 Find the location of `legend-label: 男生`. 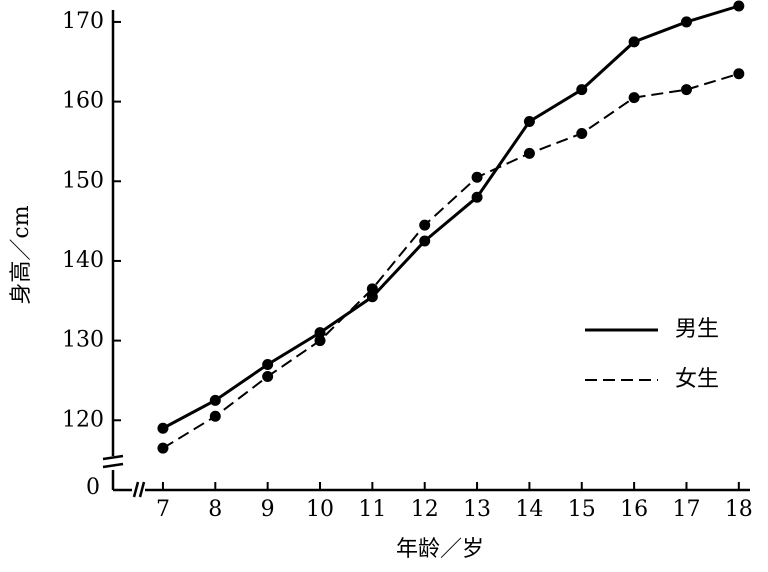

legend-label: 男生 is located at coordinates (697, 329).